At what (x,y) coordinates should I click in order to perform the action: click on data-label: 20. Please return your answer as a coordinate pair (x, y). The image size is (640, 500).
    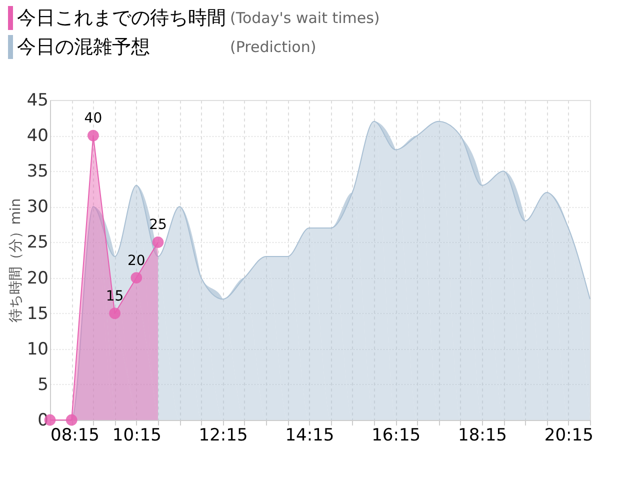
    Looking at the image, I should click on (136, 260).